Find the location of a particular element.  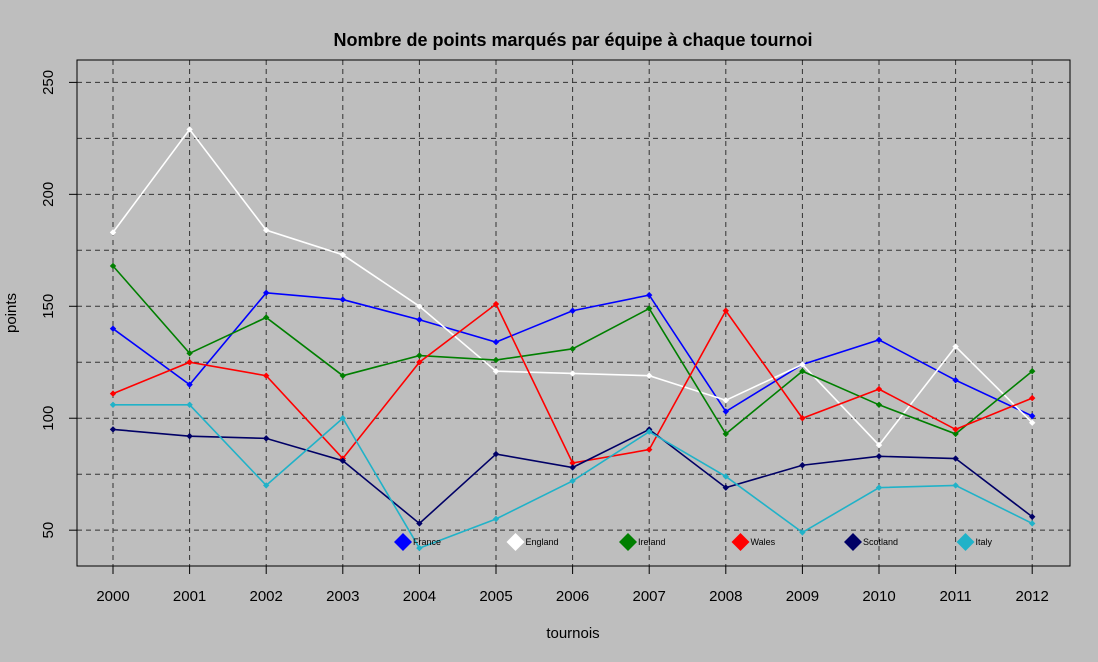

x-tick-label: 2008 is located at coordinates (725, 596).